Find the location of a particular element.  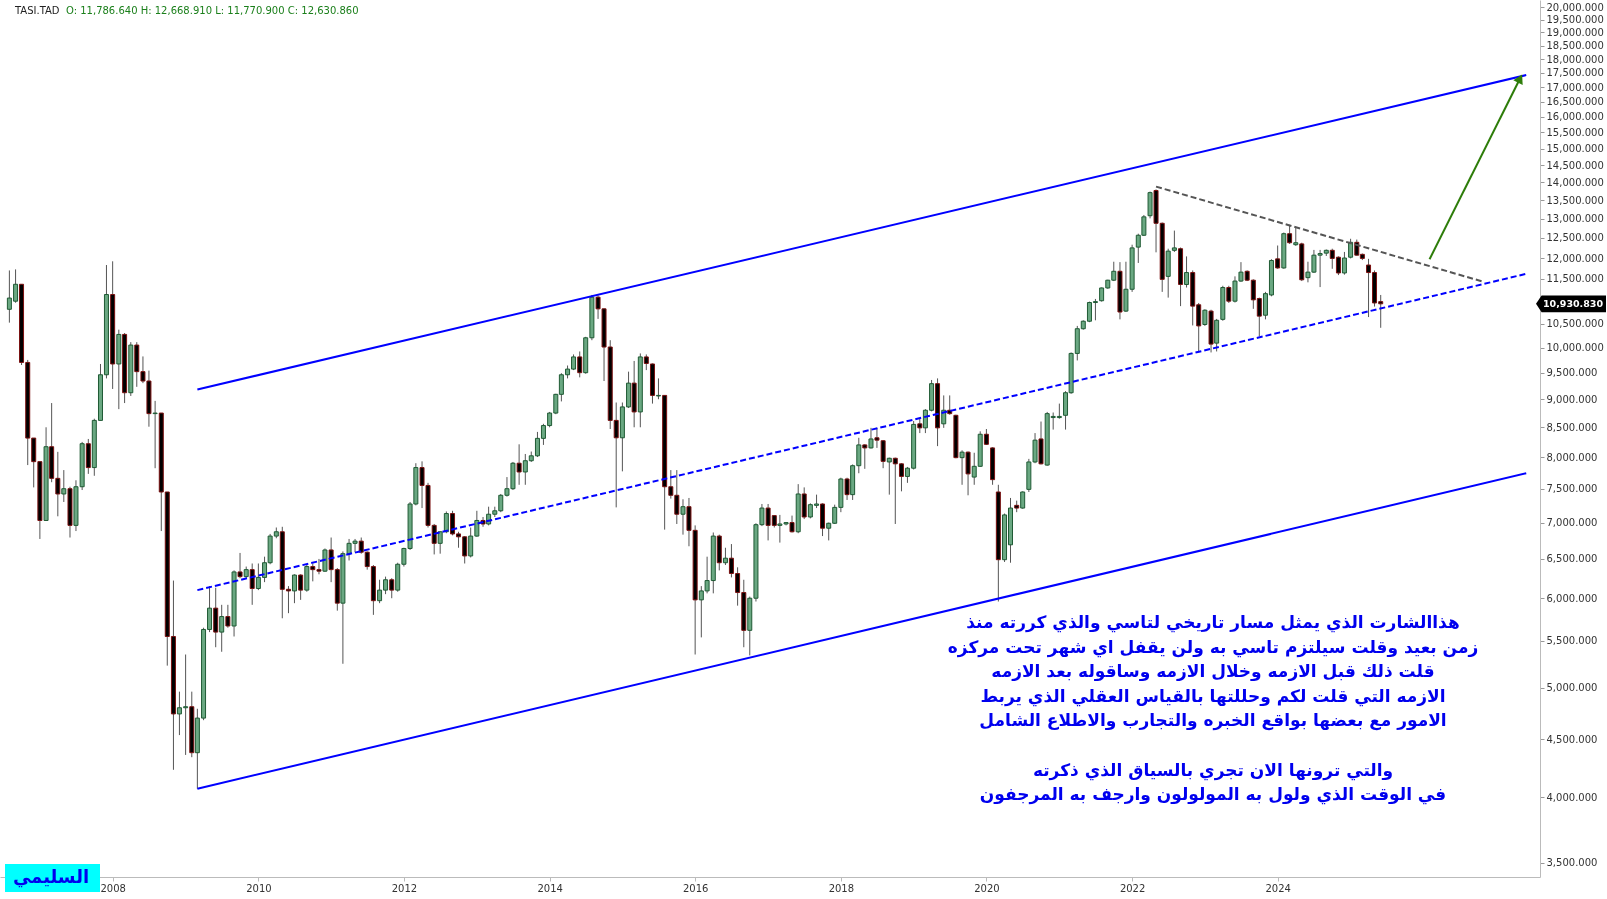

y-tick-label: 3,500.000 is located at coordinates (1572, 863).